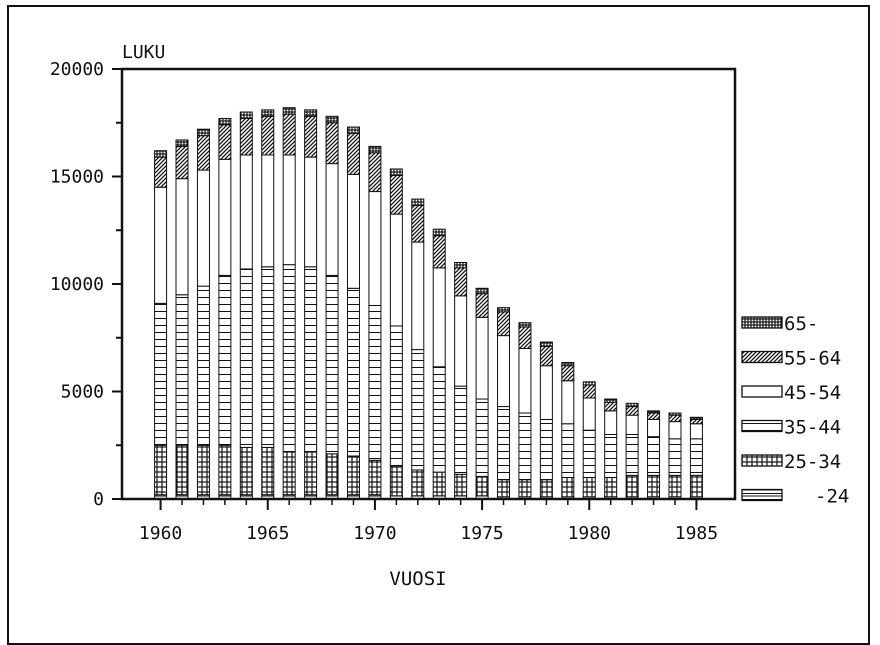 This screenshot has width=880, height=645. I want to click on bar-segment-2534-1983, so click(654, 486).